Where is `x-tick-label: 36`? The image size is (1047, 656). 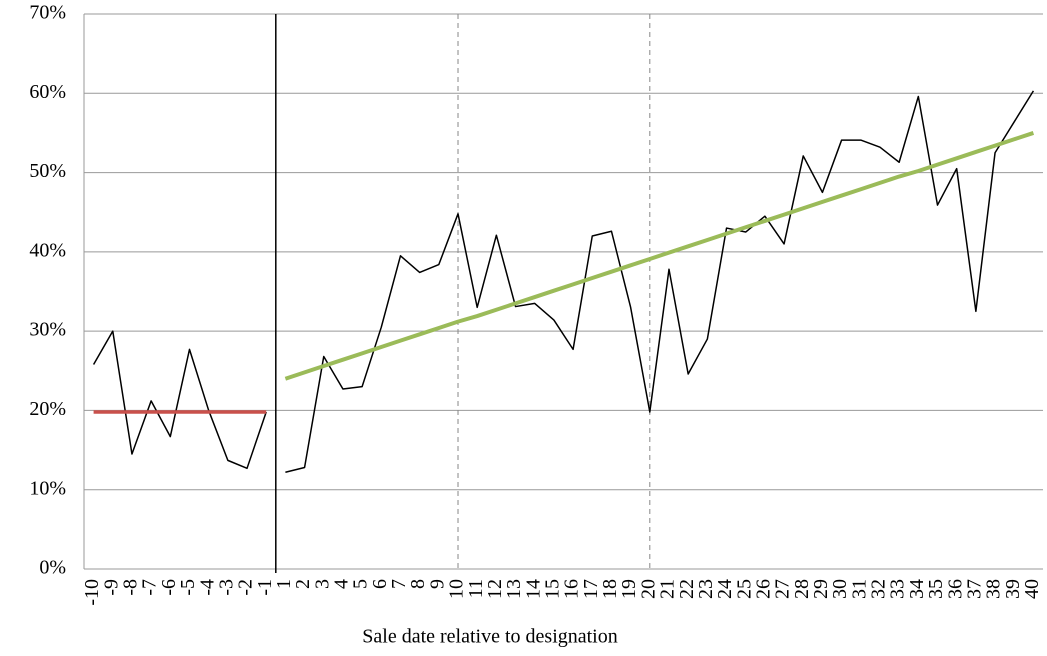 x-tick-label: 36 is located at coordinates (955, 589).